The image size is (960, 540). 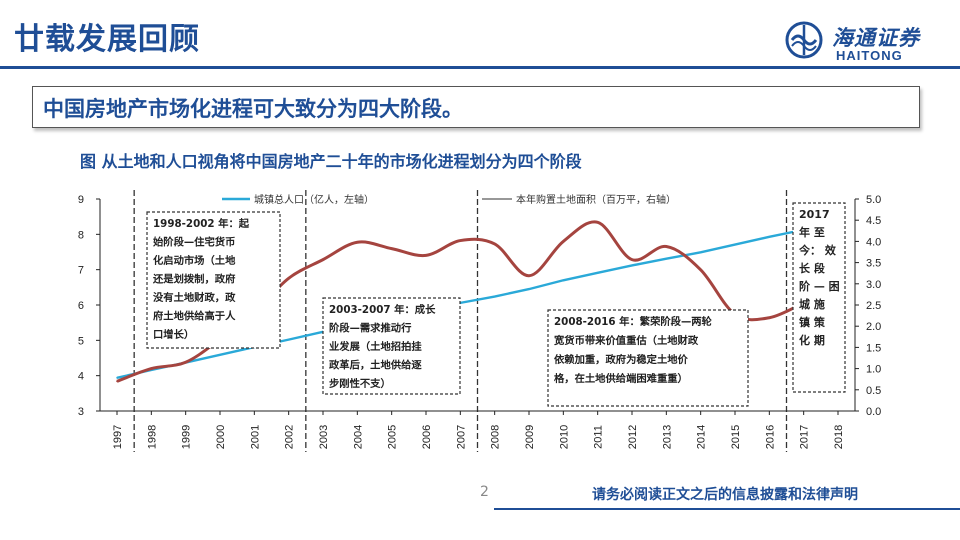 What do you see at coordinates (476, 107) in the screenshot?
I see `headline-box: 中国房地产市场化进程可大致分为四大阶段。` at bounding box center [476, 107].